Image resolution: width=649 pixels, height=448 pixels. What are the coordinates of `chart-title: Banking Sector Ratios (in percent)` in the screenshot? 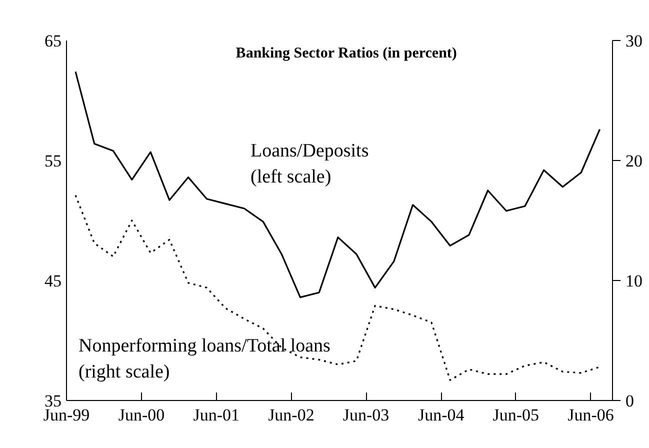 It's located at (346, 54).